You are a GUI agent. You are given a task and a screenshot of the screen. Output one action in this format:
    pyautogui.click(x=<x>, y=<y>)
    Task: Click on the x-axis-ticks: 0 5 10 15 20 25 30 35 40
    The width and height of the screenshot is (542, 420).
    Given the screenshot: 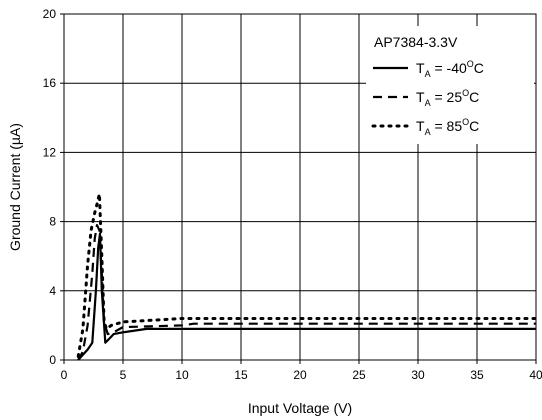 What is the action you would take?
    pyautogui.click(x=301, y=371)
    